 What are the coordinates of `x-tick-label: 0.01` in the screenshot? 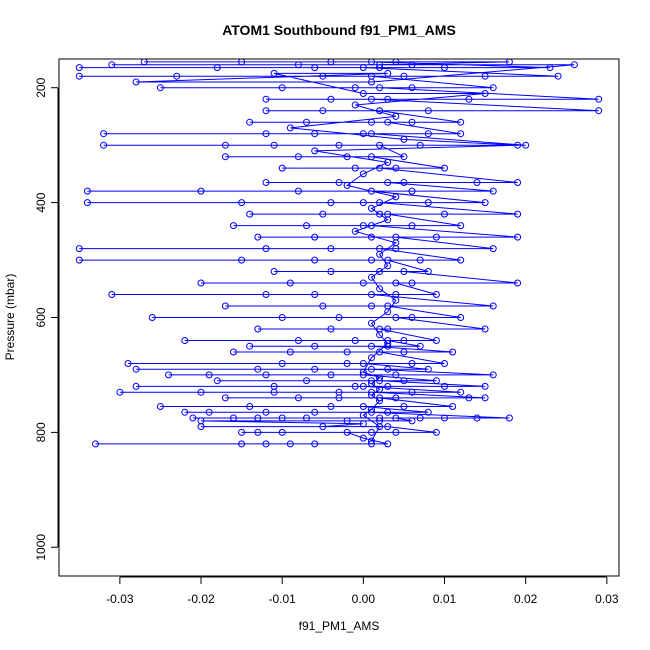 It's located at (445, 599).